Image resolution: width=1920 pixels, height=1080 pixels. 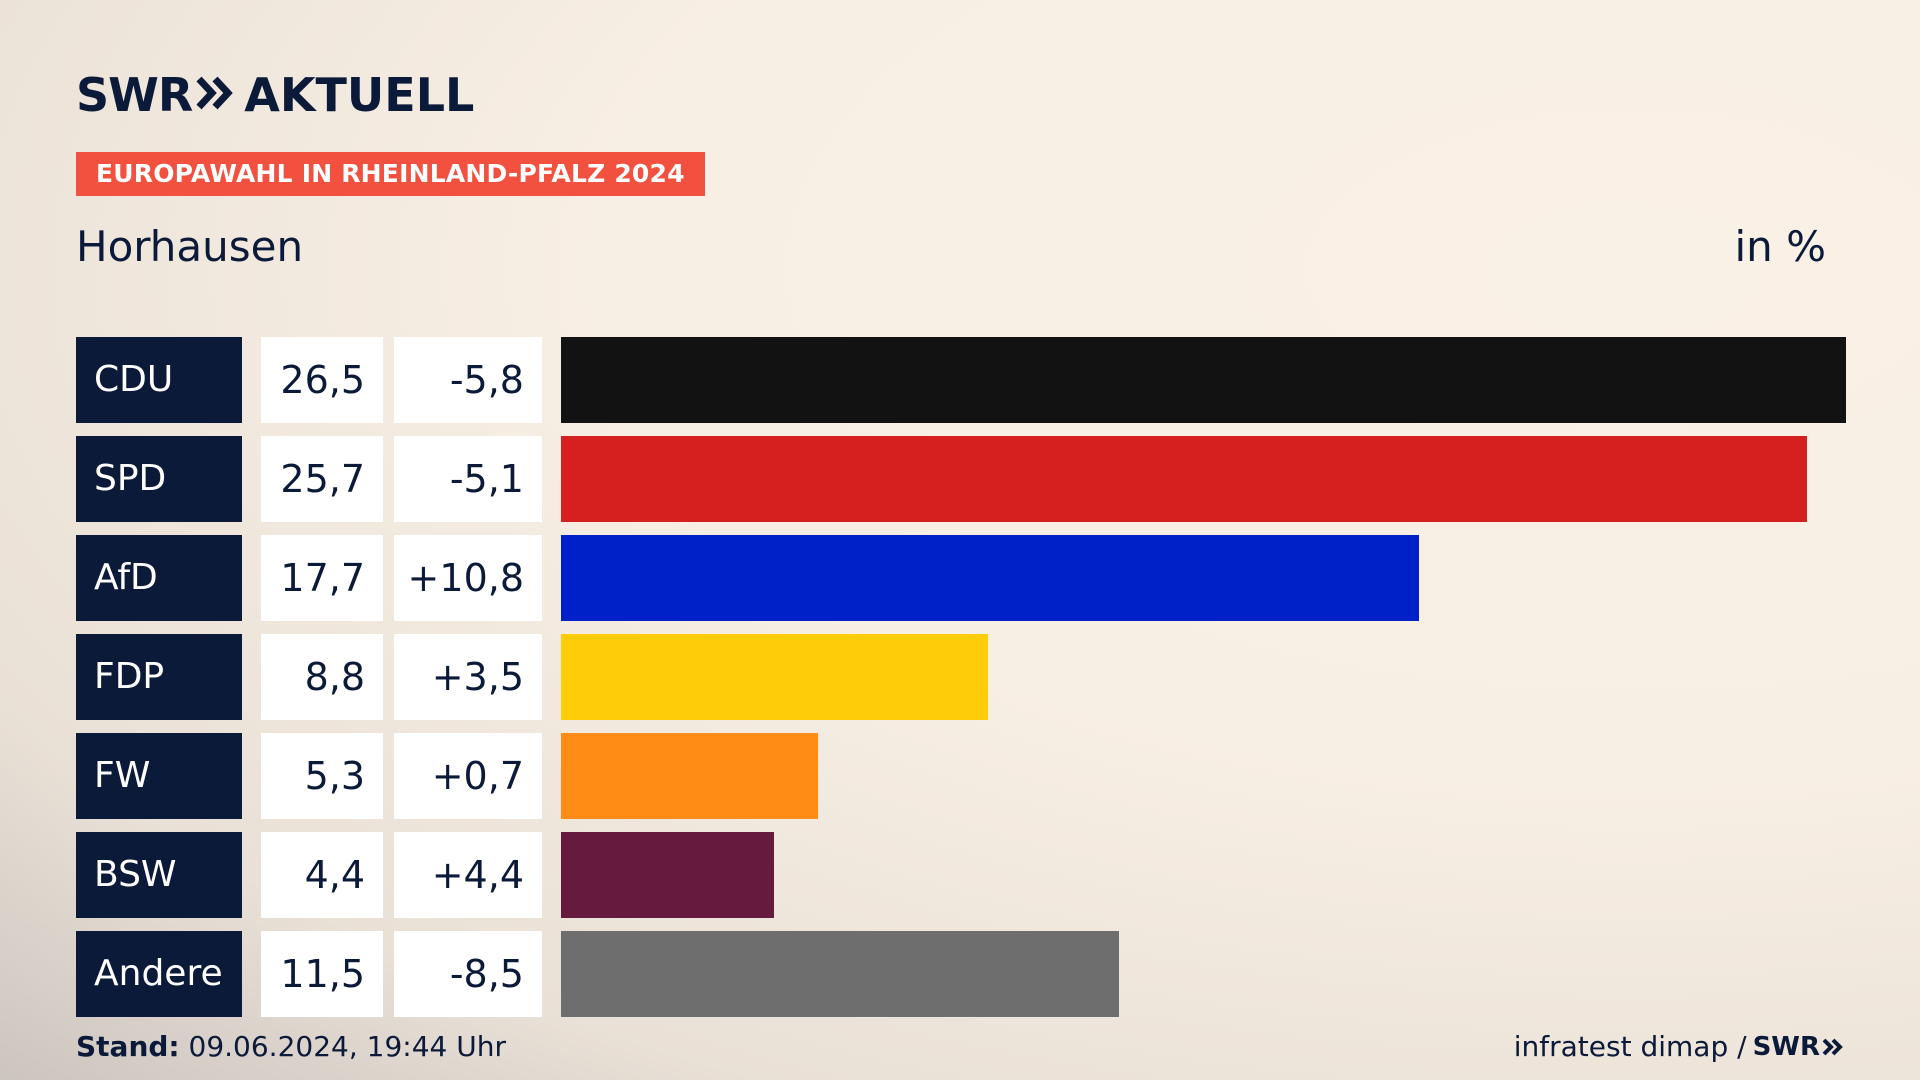 I want to click on party-label: SPD, so click(x=159, y=479).